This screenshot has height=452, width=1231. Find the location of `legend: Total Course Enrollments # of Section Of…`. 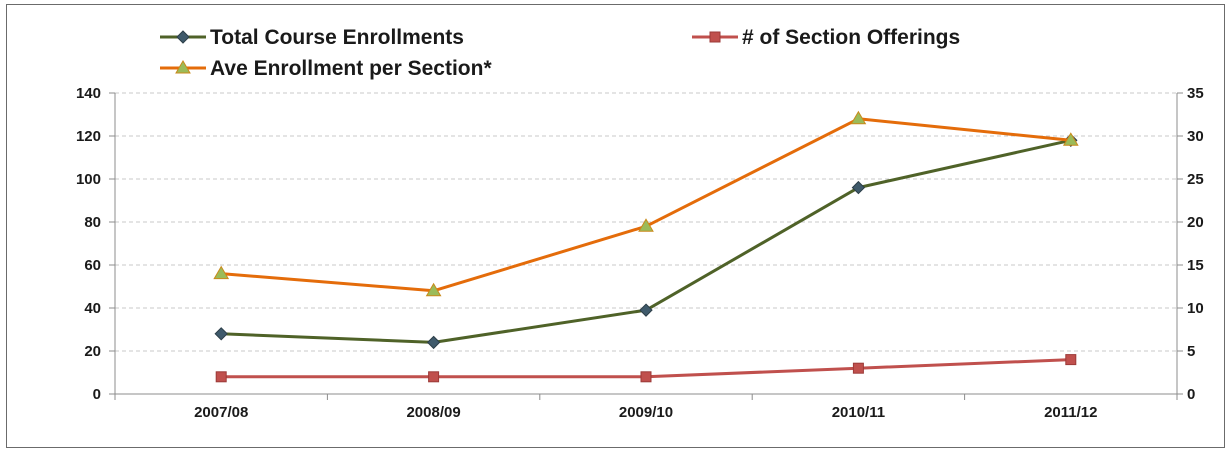

legend: Total Course Enrollments # of Section Of… is located at coordinates (560, 53).